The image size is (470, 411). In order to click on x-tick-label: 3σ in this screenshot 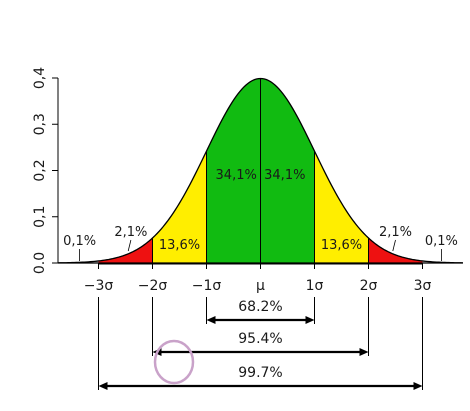, I will do `click(423, 286)`.